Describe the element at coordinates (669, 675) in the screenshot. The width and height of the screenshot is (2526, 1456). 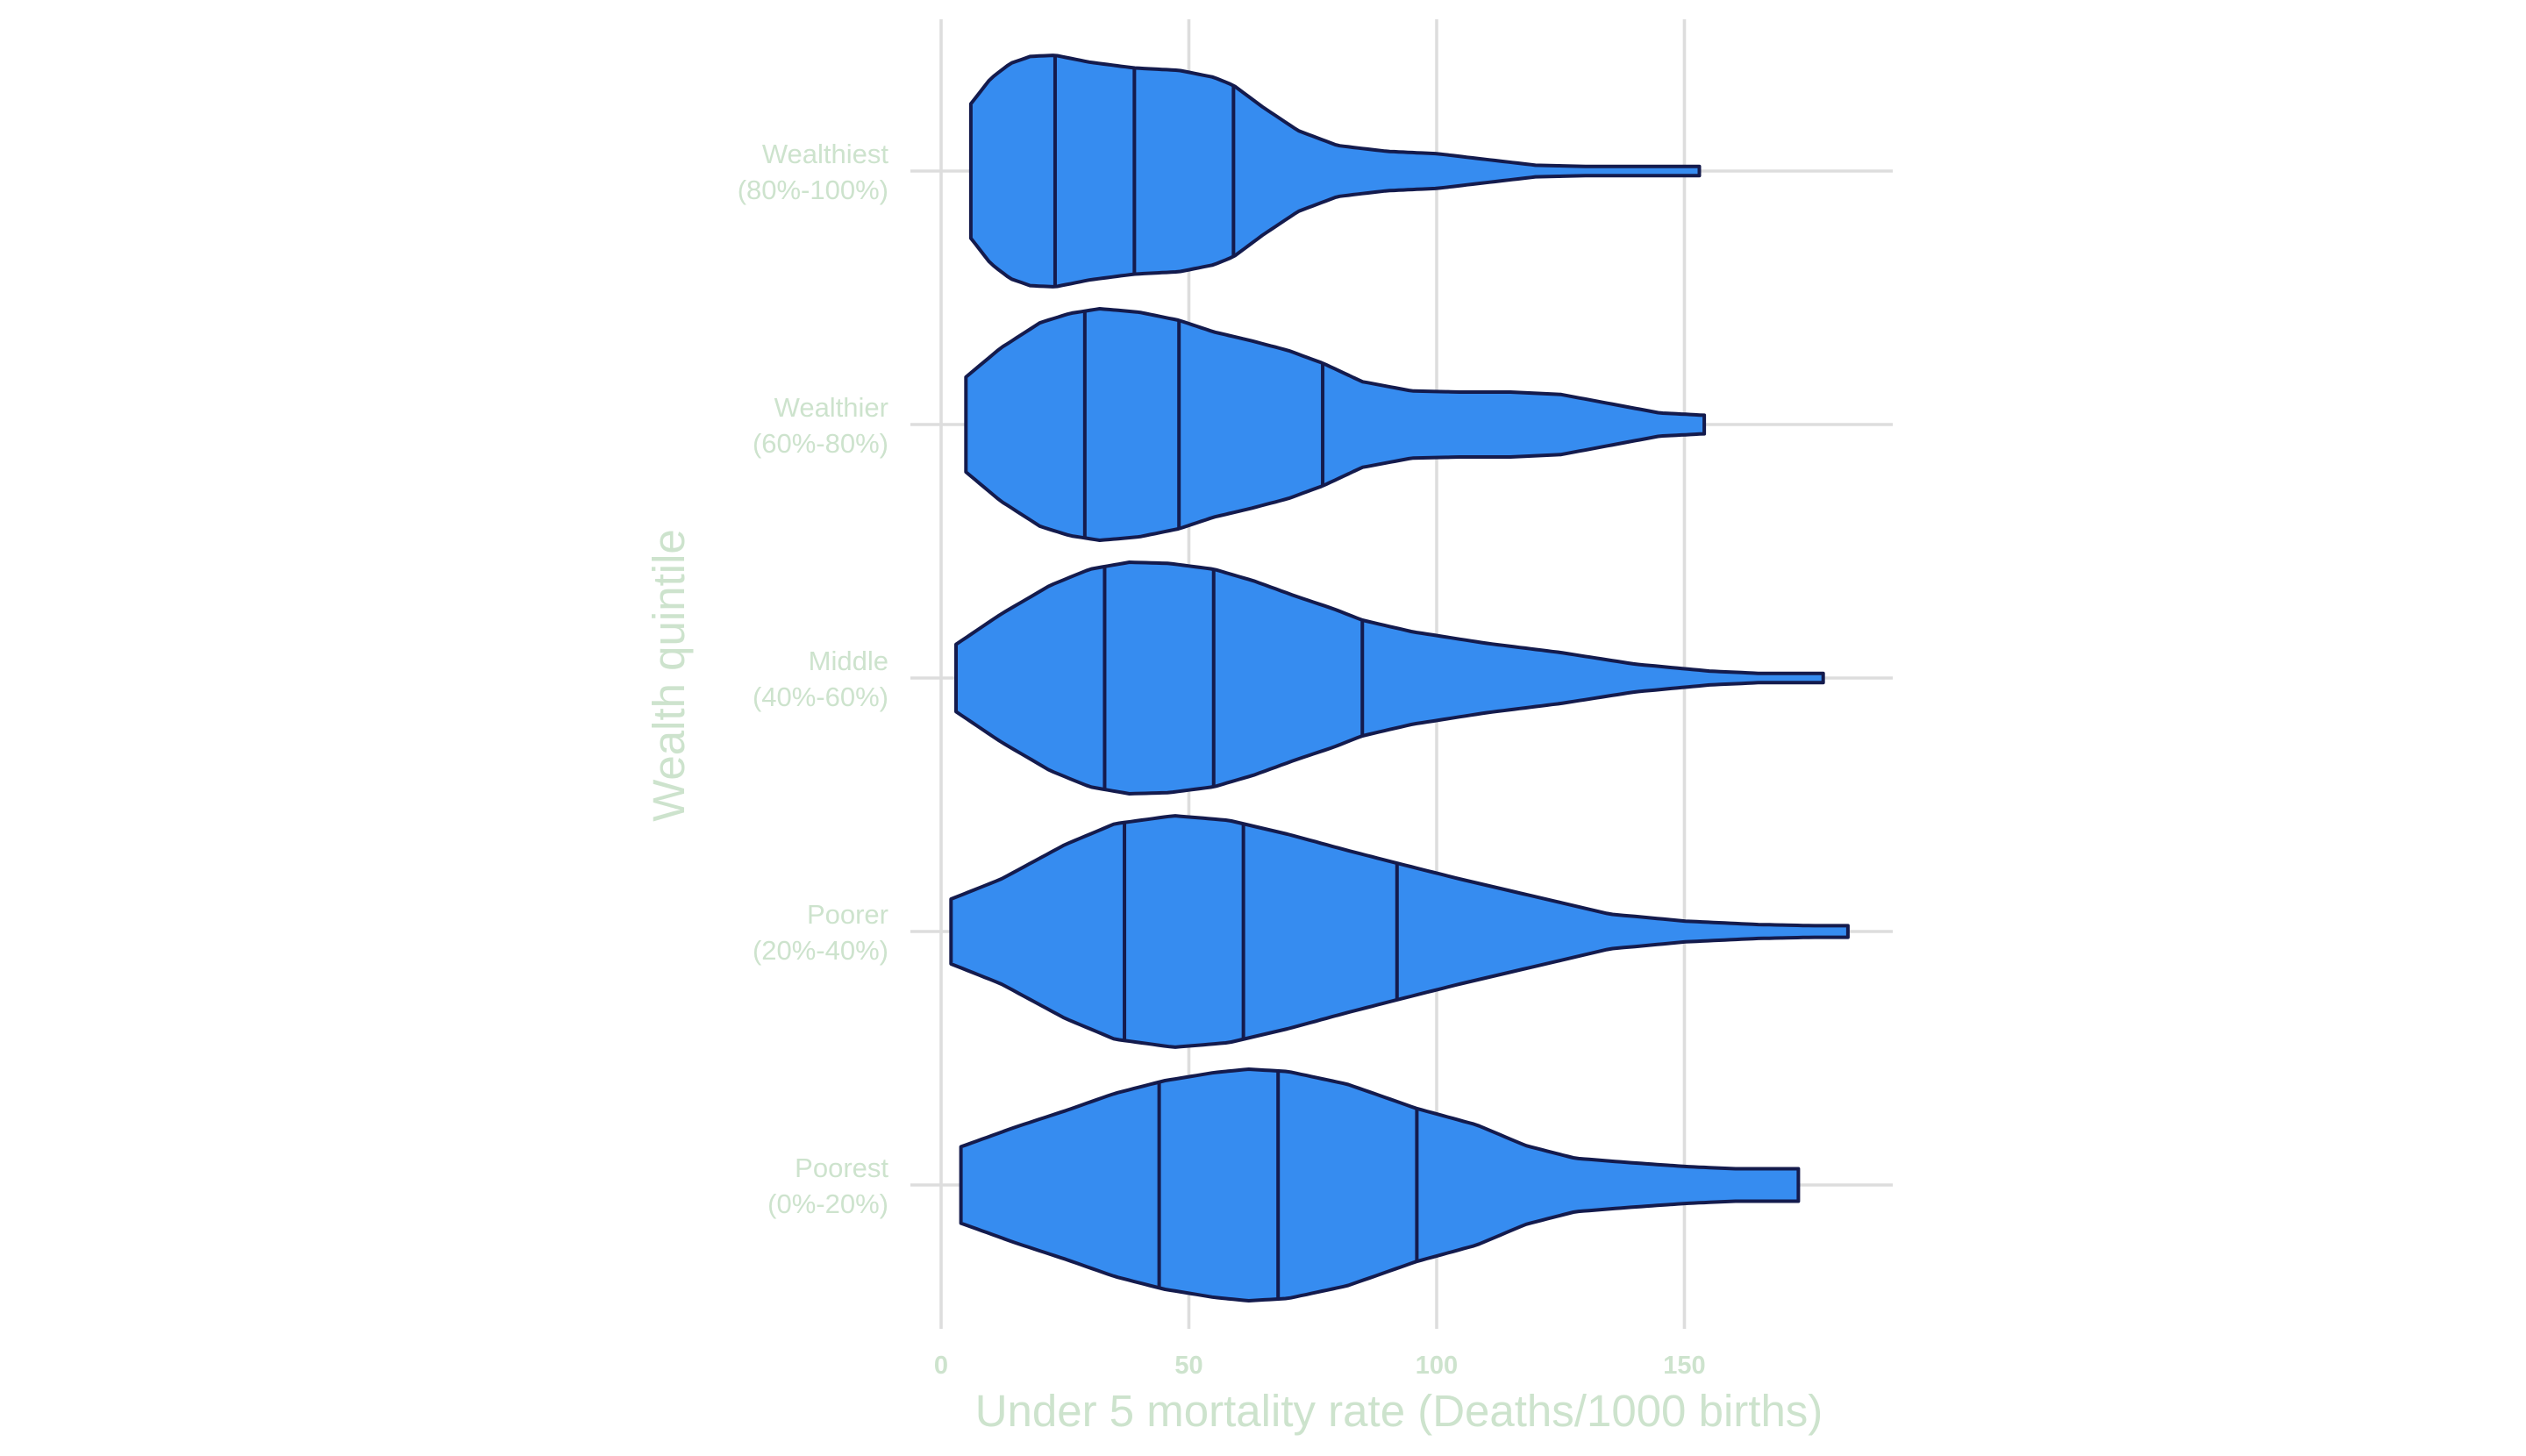
I see `y-axis-title: Wealth quintile` at that location.